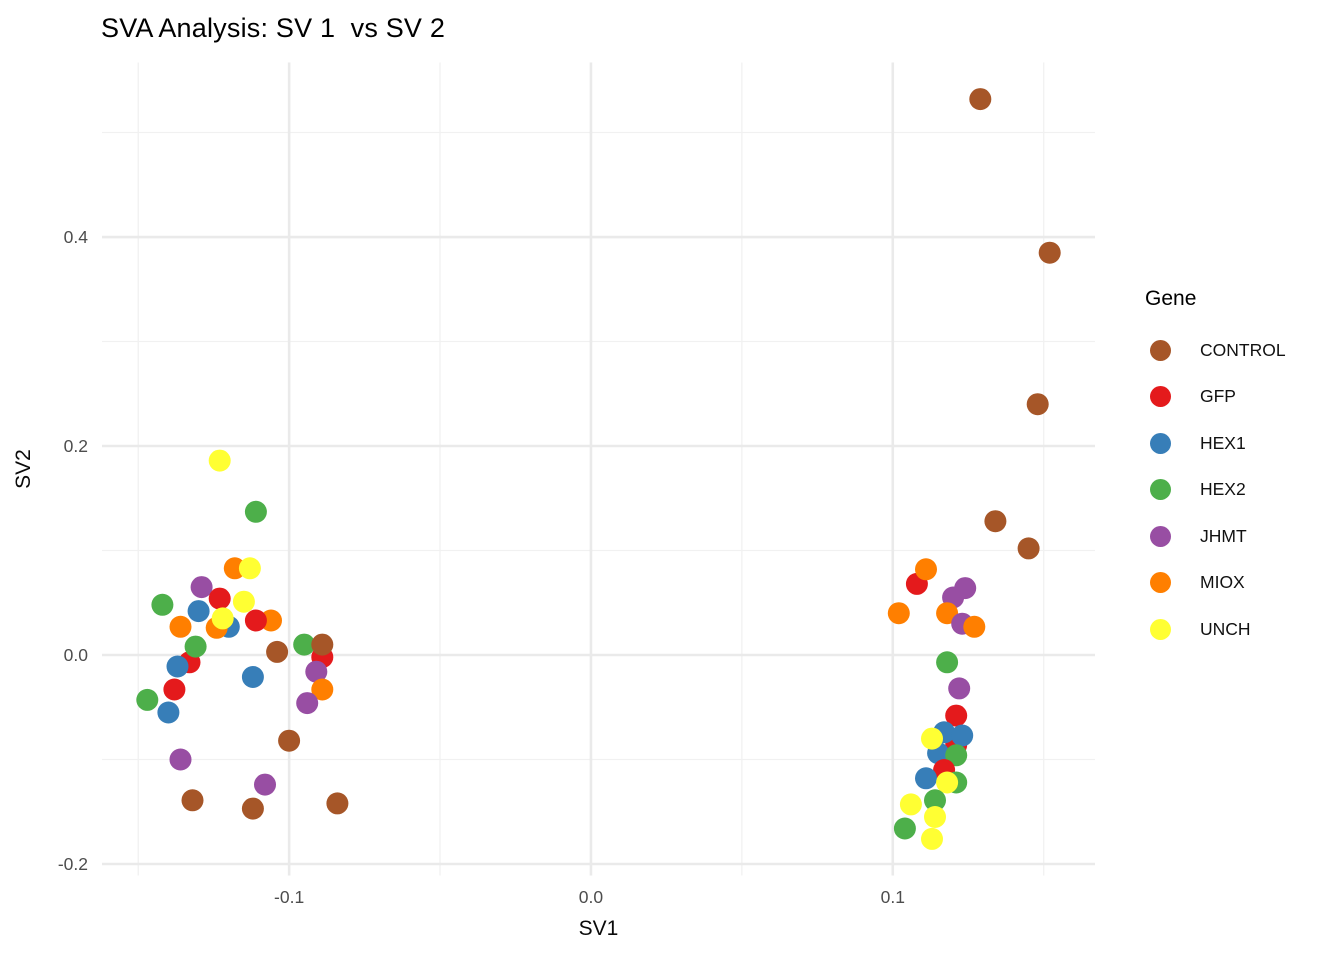 The height and width of the screenshot is (960, 1344). I want to click on legend-label: GFP, so click(1218, 396).